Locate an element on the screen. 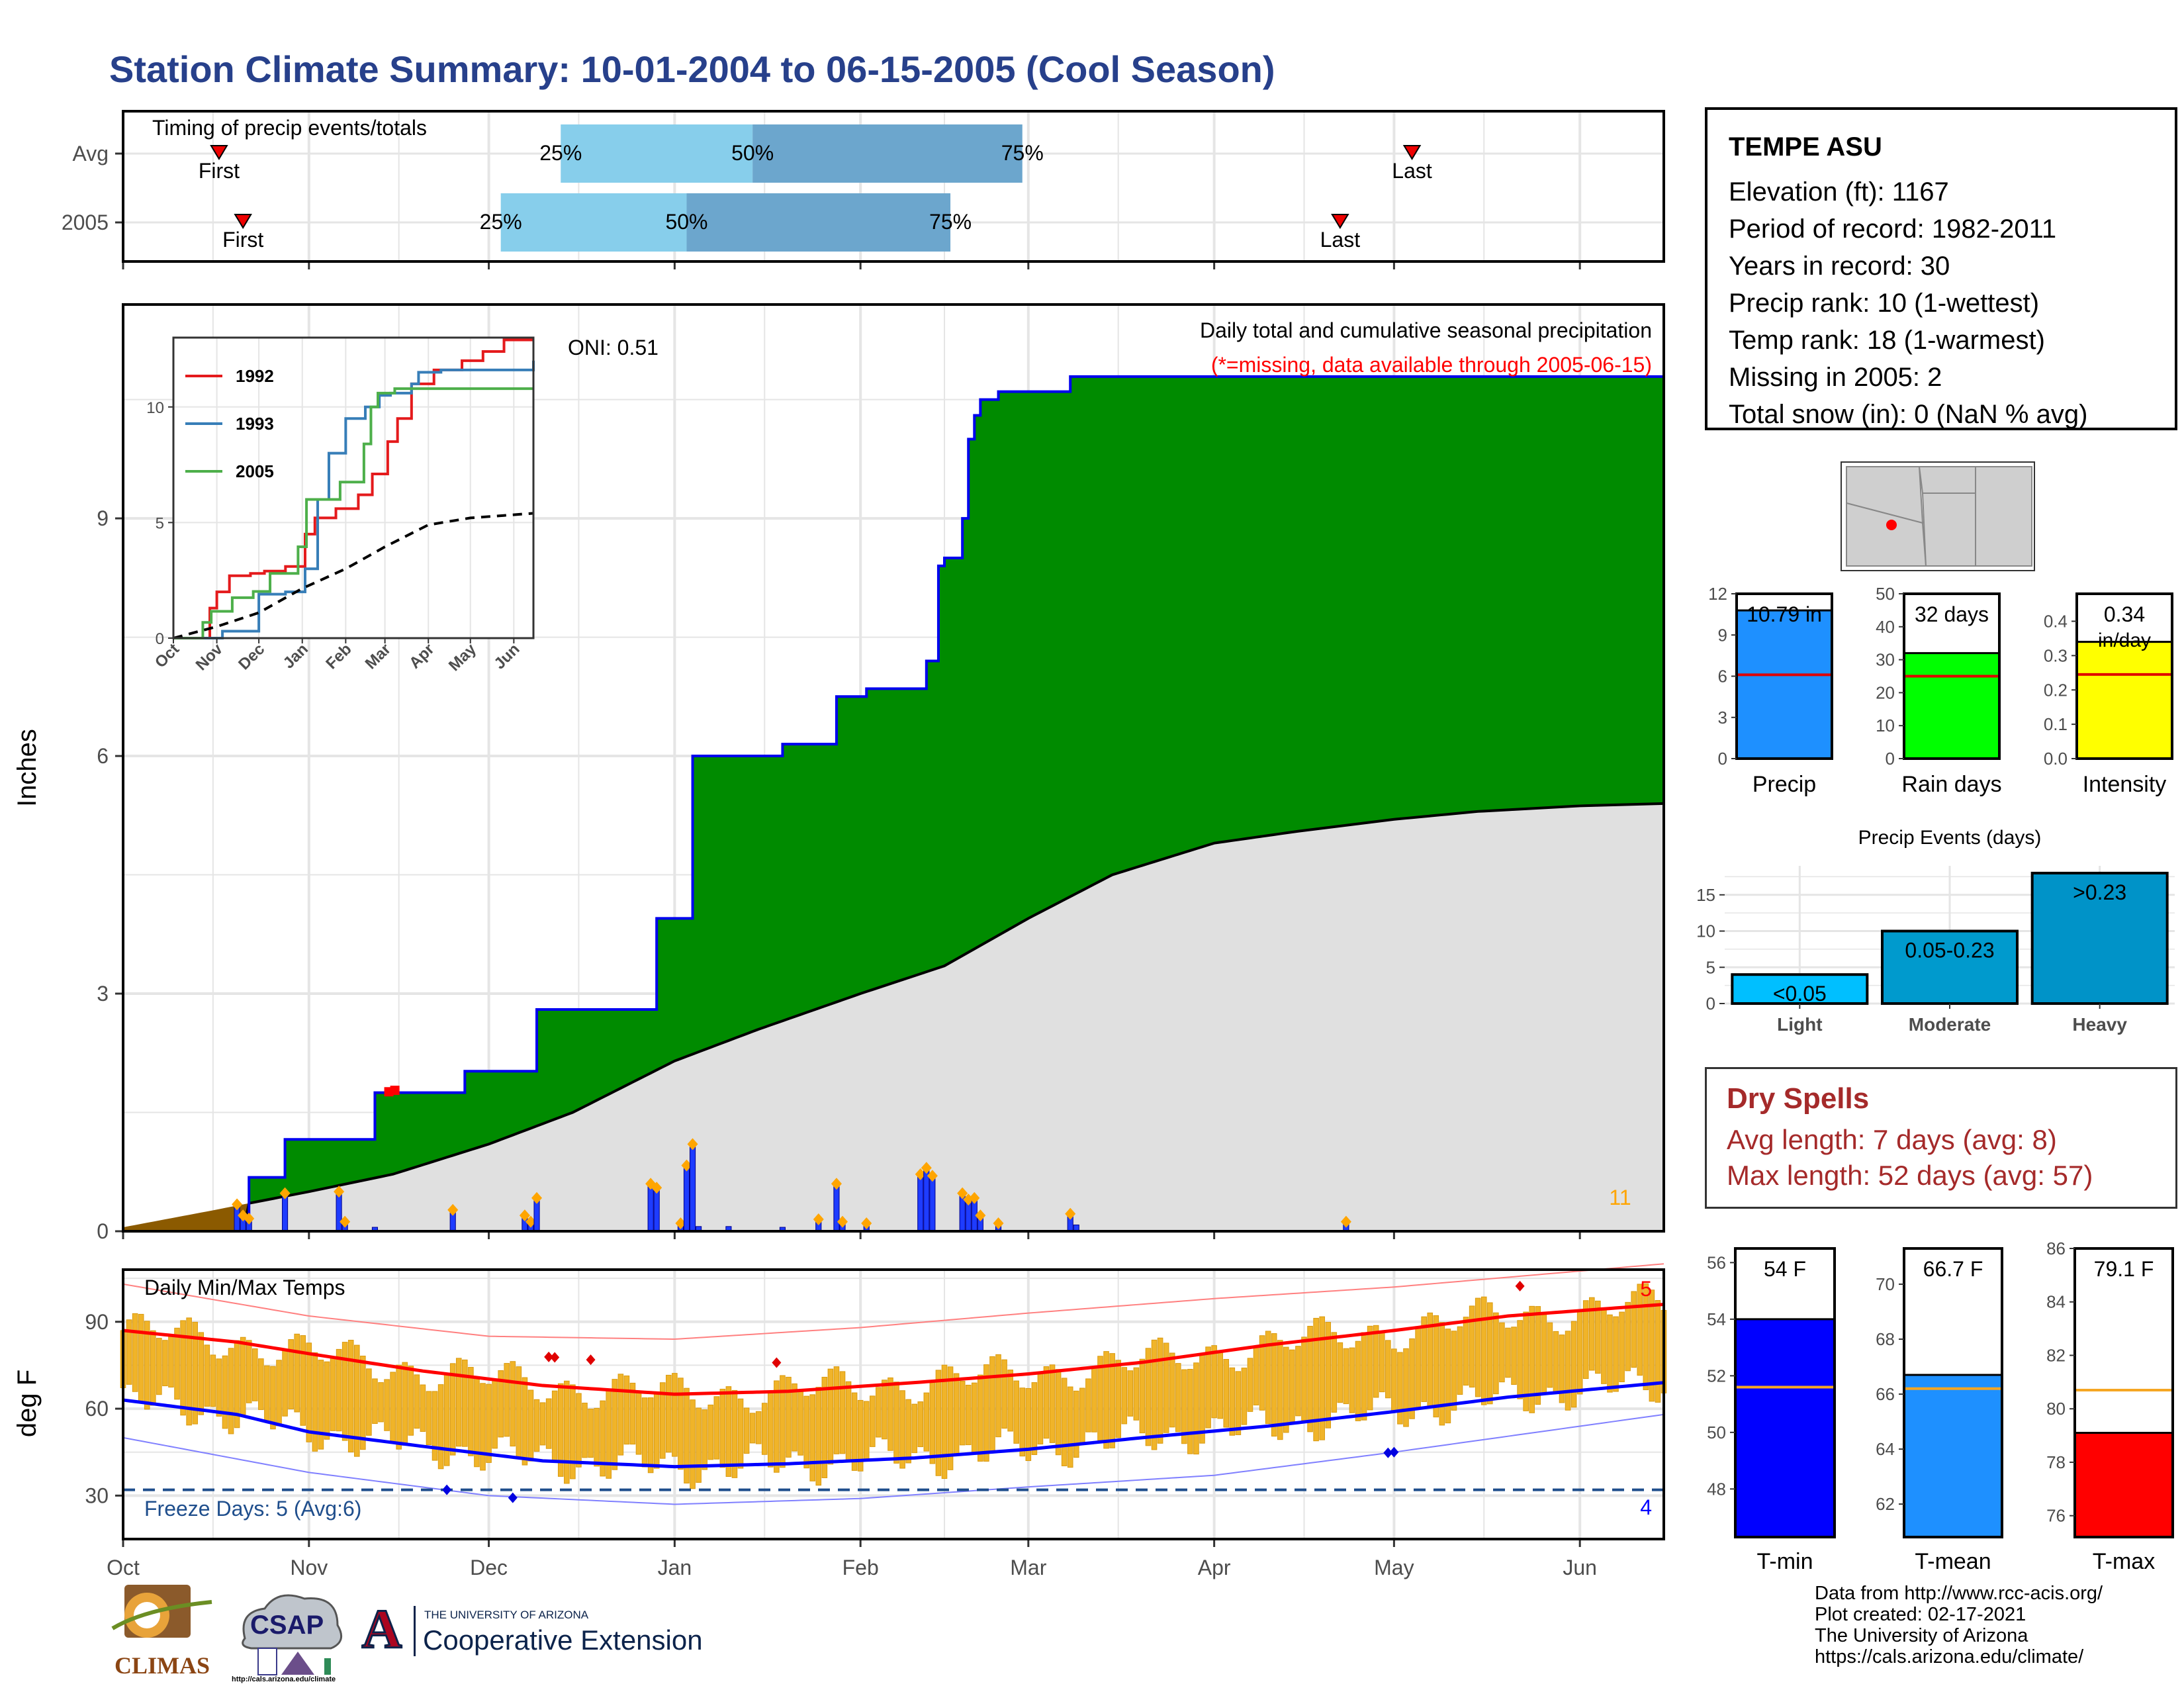  month-tick-label: May is located at coordinates (1394, 1567).